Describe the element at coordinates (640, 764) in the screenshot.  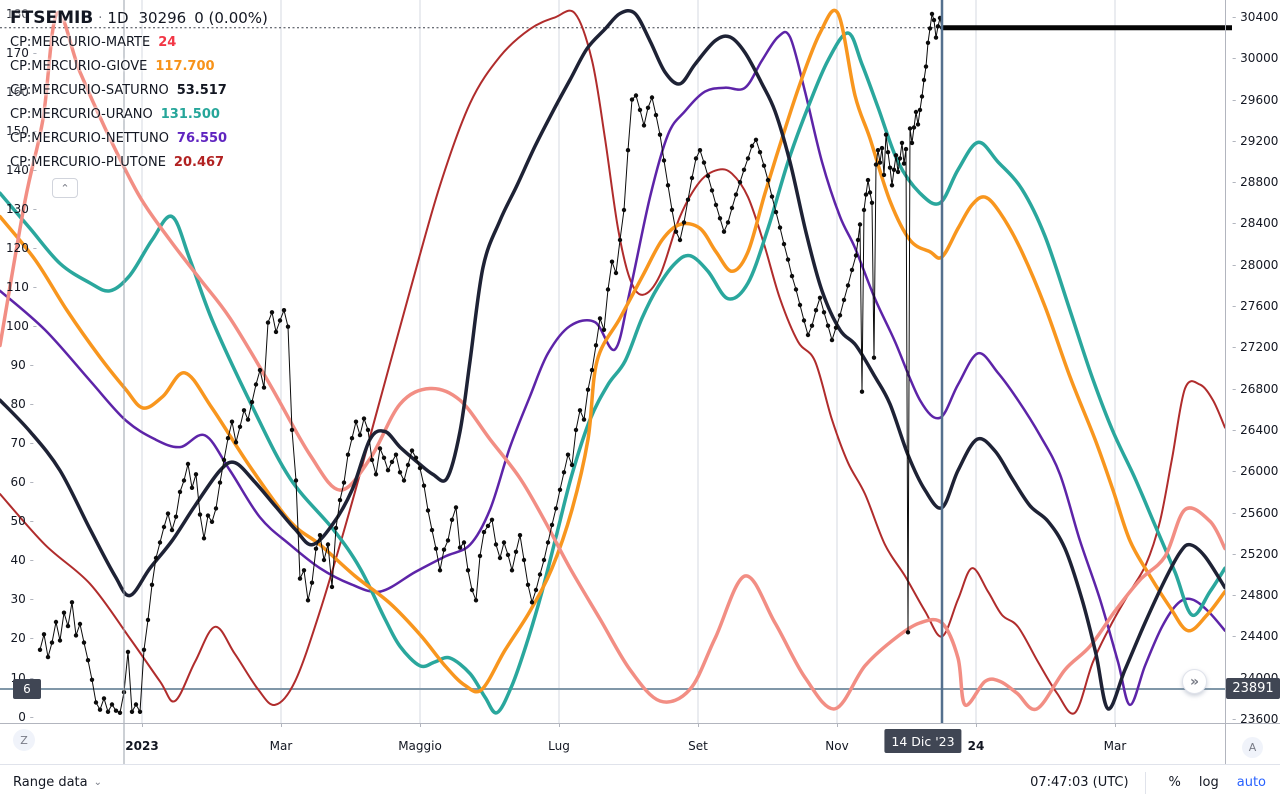
I see `toolbar-separator` at that location.